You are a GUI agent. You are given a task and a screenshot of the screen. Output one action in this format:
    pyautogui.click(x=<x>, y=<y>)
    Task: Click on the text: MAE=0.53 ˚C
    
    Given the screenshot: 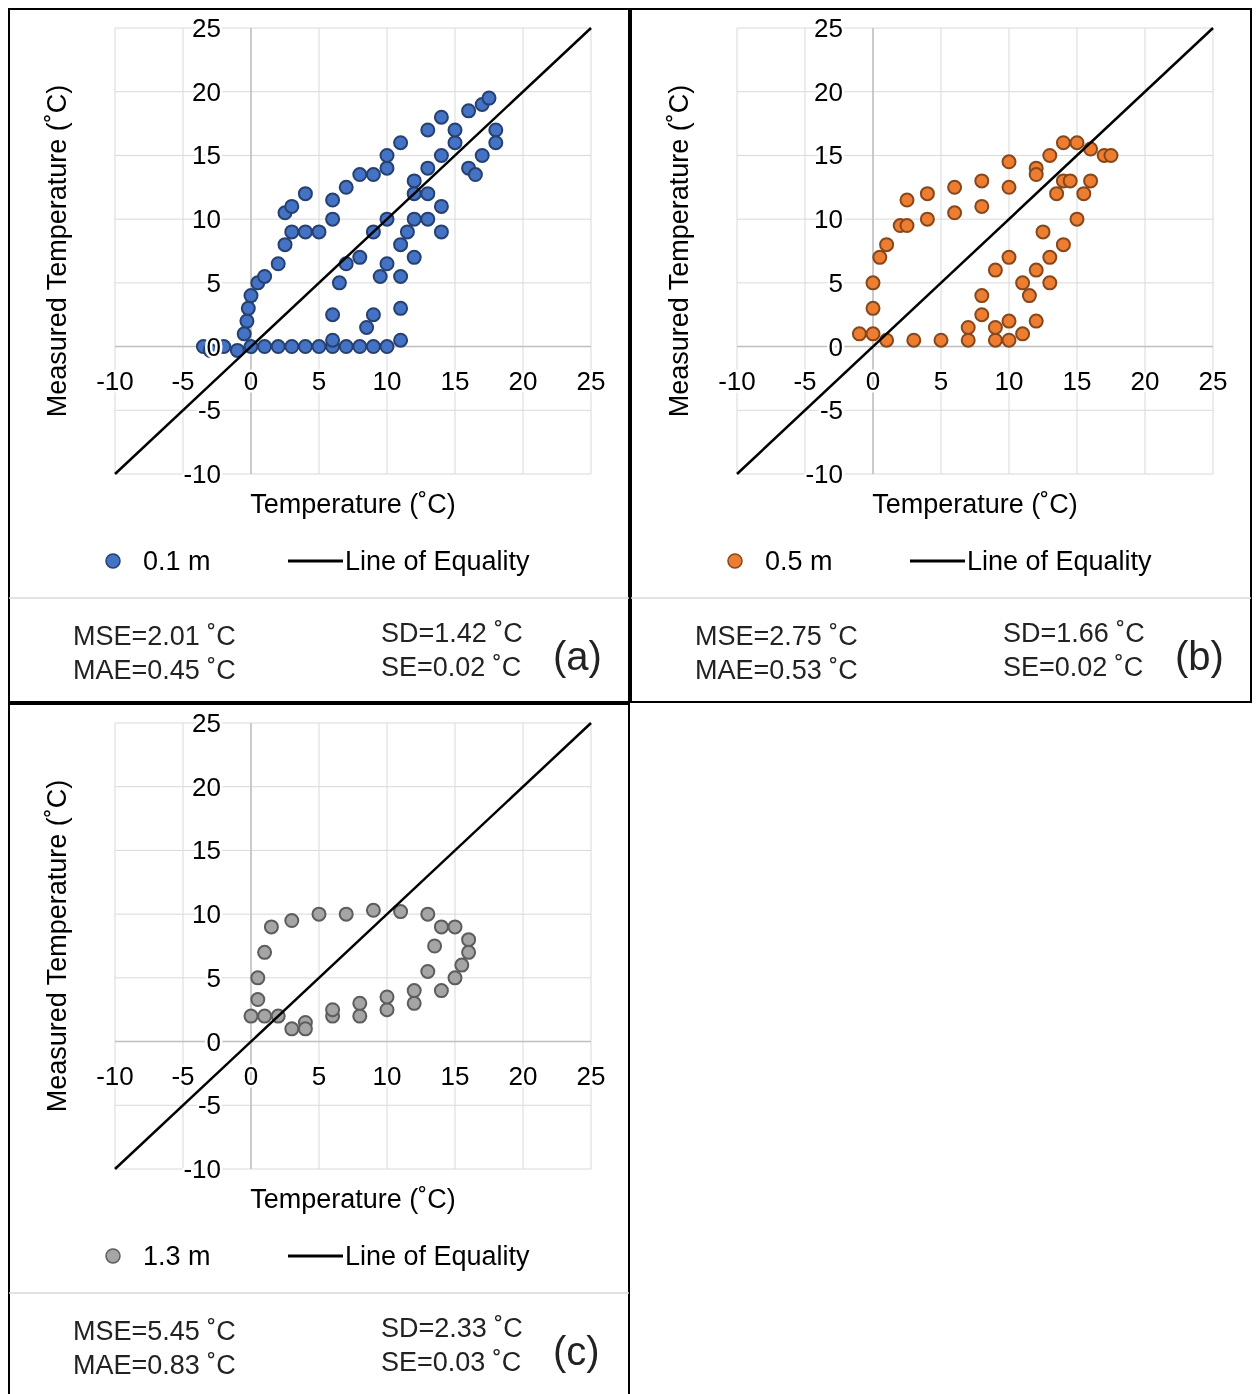 What is the action you would take?
    pyautogui.click(x=776, y=670)
    